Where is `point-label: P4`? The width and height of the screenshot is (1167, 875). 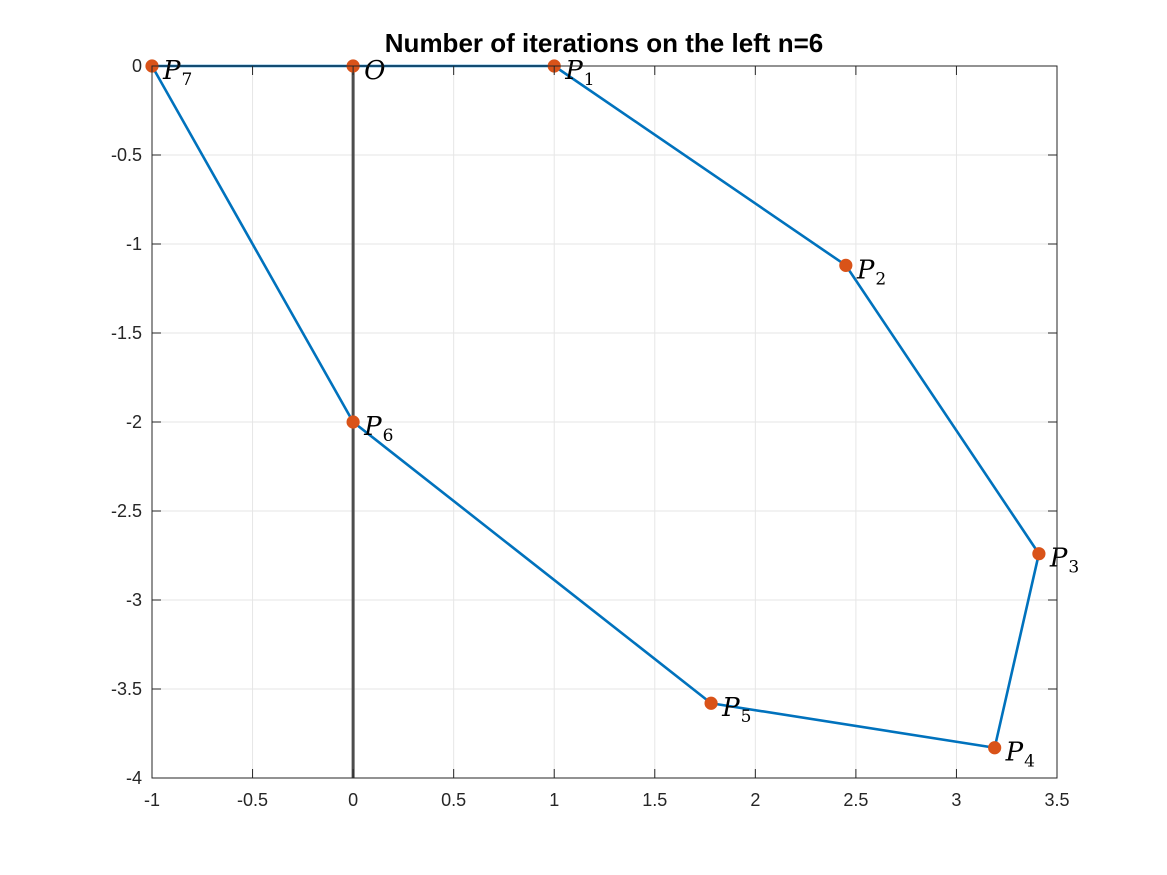 point-label: P4 is located at coordinates (1020, 755).